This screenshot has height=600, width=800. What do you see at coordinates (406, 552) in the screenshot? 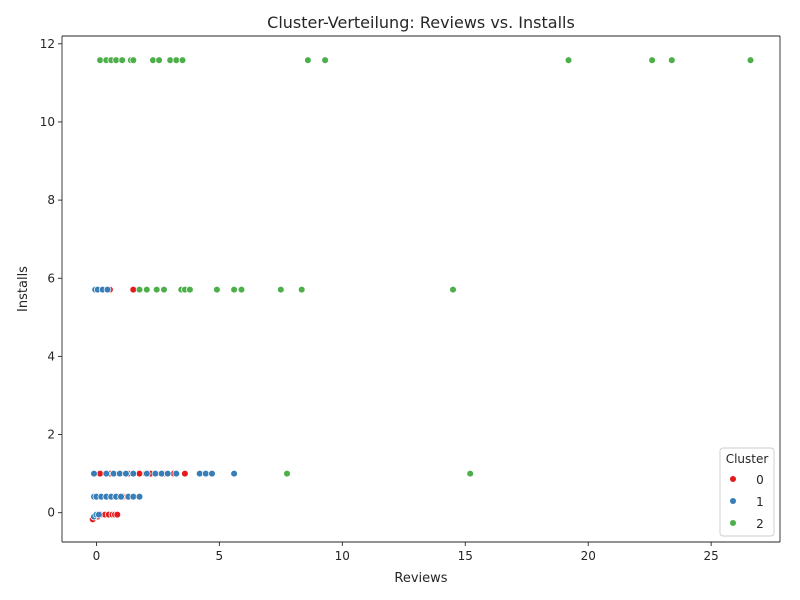
I see `x-ticks: 0 5 10 15 20 25` at bounding box center [406, 552].